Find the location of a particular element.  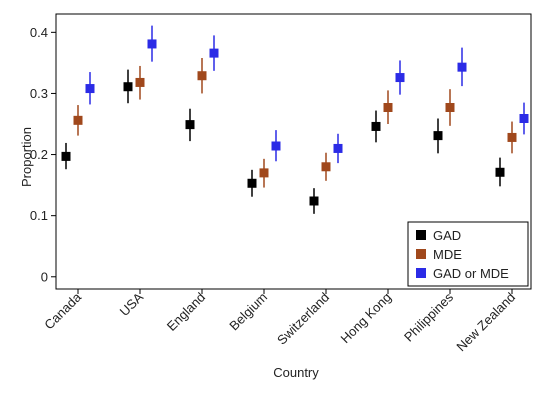

y-tick-label: 0.2 is located at coordinates (39, 154).